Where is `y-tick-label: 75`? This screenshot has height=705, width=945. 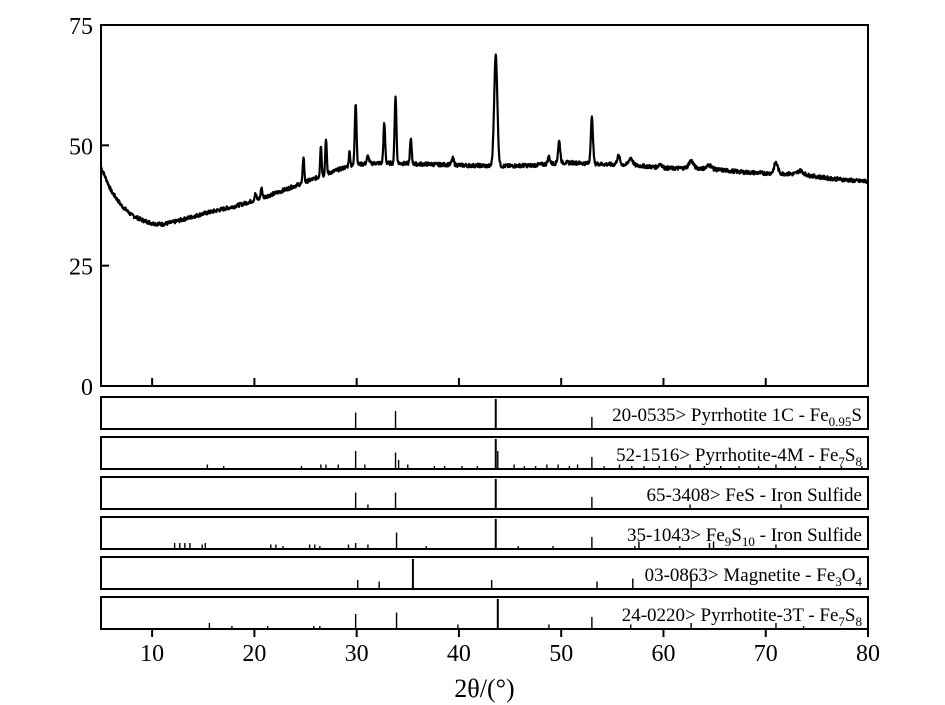 y-tick-label: 75 is located at coordinates (81, 27).